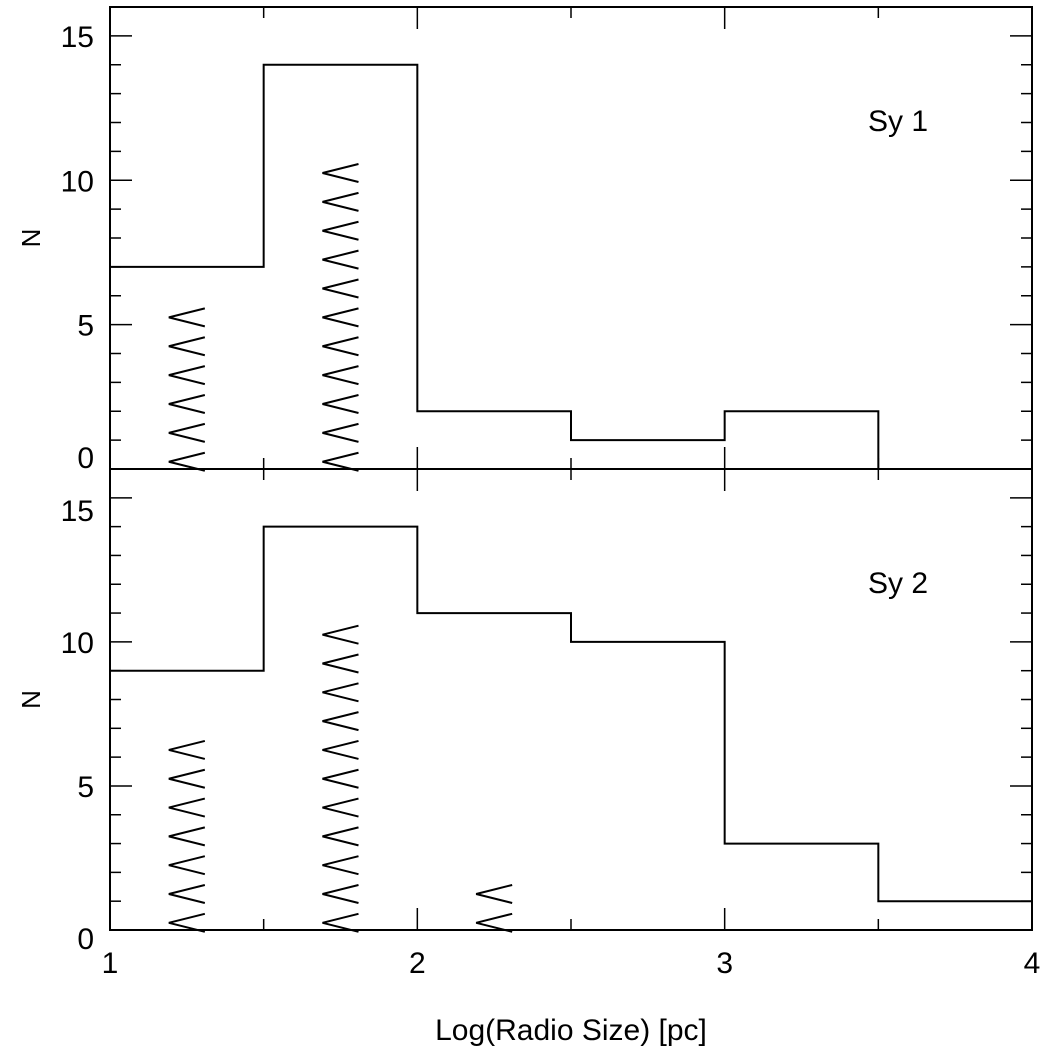 This screenshot has width=1047, height=1046. Describe the element at coordinates (417, 963) in the screenshot. I see `x-tick-label: 2` at that location.